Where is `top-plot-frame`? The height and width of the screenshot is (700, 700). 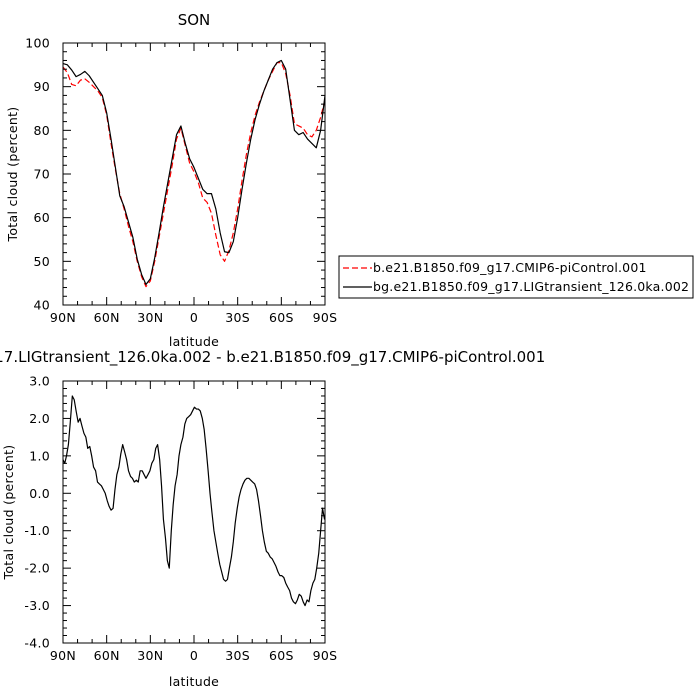 top-plot-frame is located at coordinates (194, 174).